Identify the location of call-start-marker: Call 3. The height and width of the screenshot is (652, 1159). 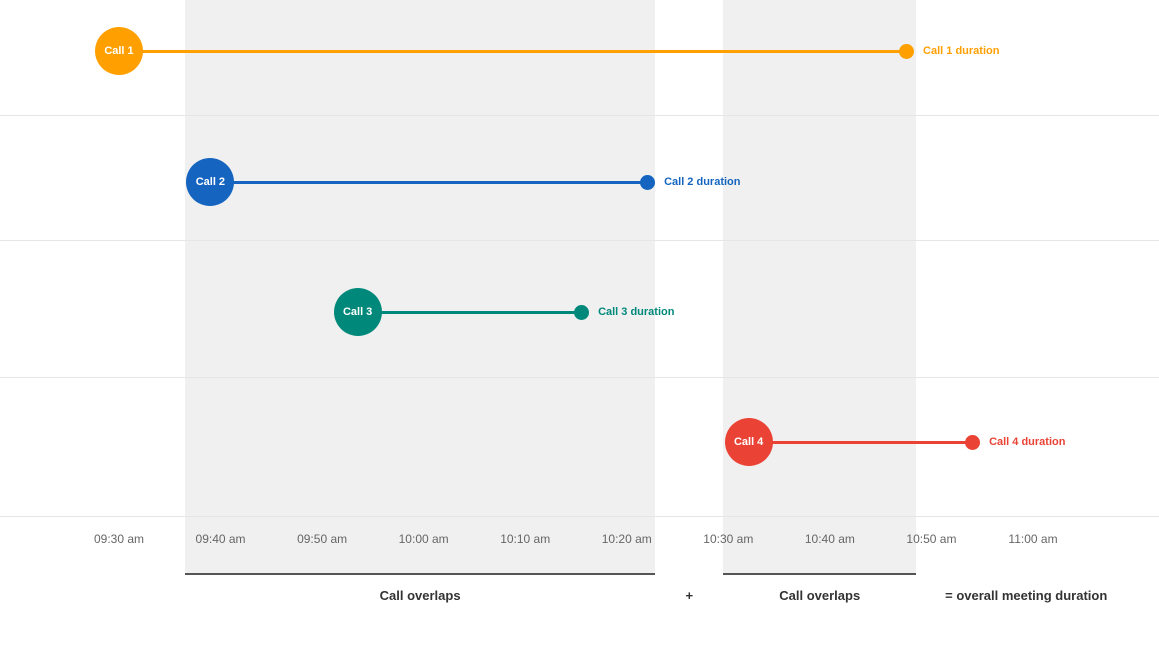
(357, 312).